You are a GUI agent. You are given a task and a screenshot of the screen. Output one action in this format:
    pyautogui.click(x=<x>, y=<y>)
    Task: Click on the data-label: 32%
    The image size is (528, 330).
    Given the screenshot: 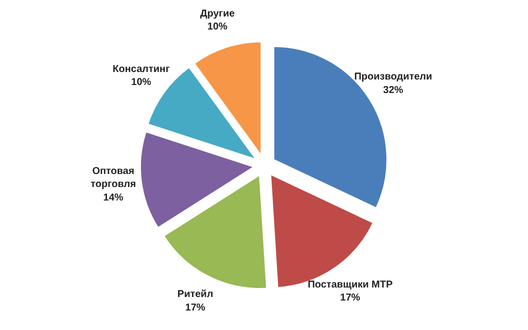 What is the action you would take?
    pyautogui.click(x=393, y=90)
    